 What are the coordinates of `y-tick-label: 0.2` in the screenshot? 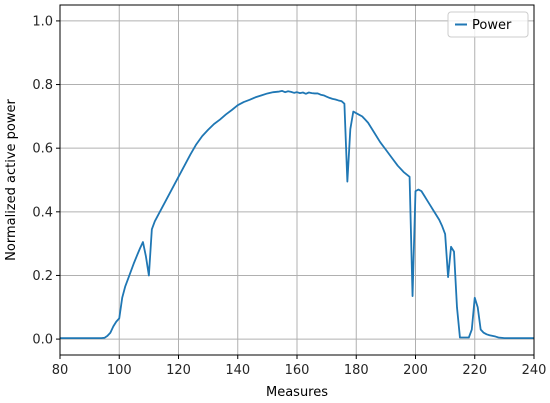 It's located at (42, 276).